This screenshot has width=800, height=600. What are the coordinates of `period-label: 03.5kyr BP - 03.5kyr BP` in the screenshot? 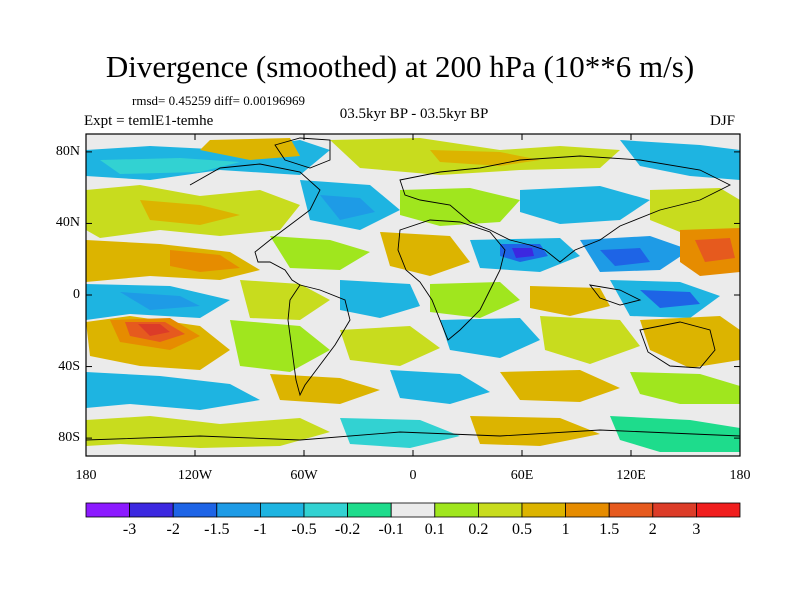 It's located at (414, 114).